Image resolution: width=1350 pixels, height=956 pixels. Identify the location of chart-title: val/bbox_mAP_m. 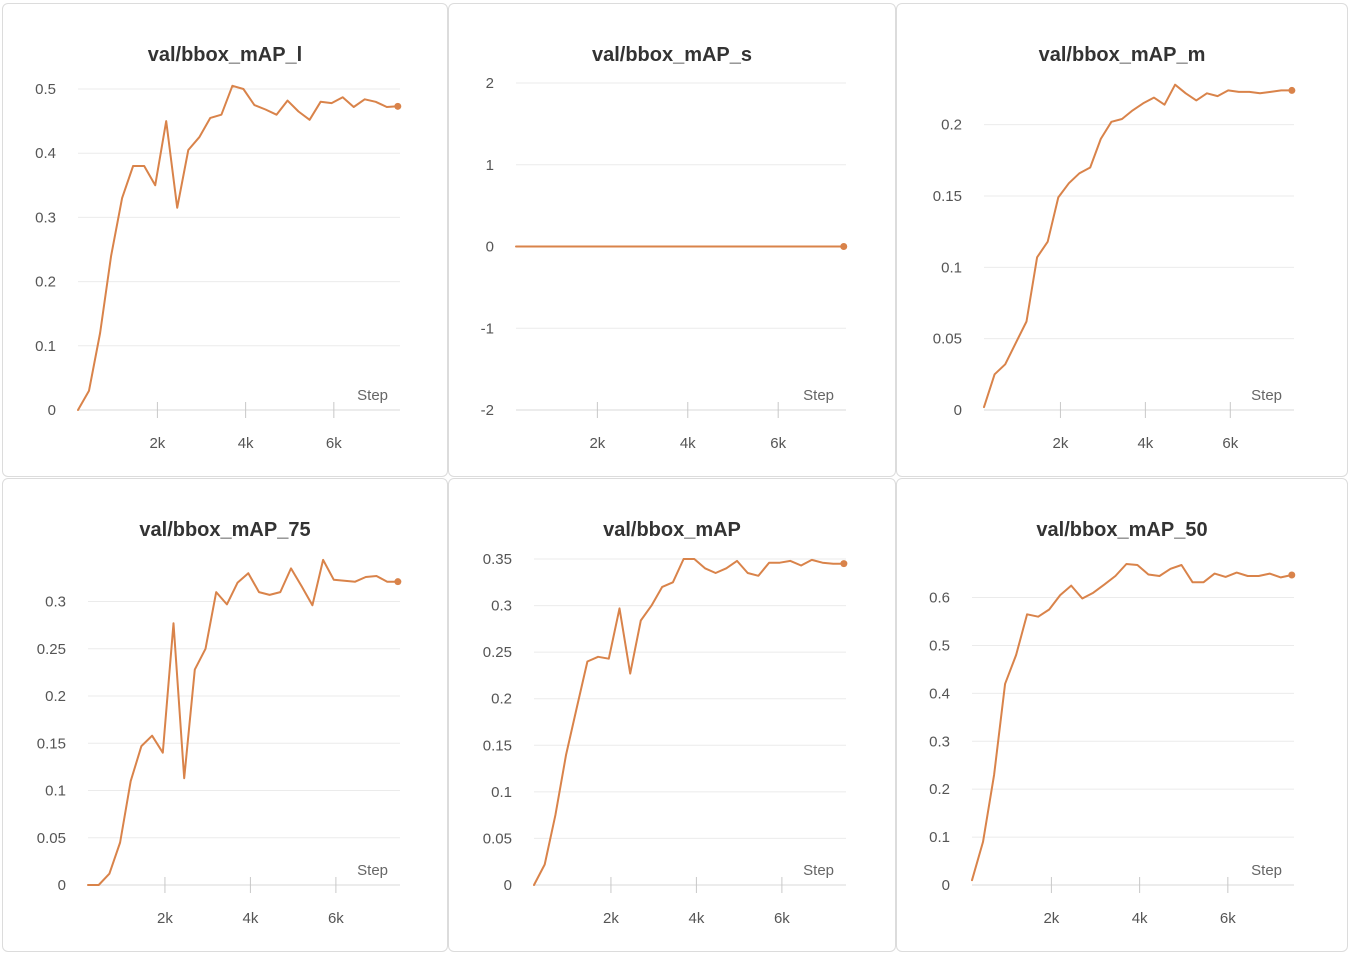
(1122, 55).